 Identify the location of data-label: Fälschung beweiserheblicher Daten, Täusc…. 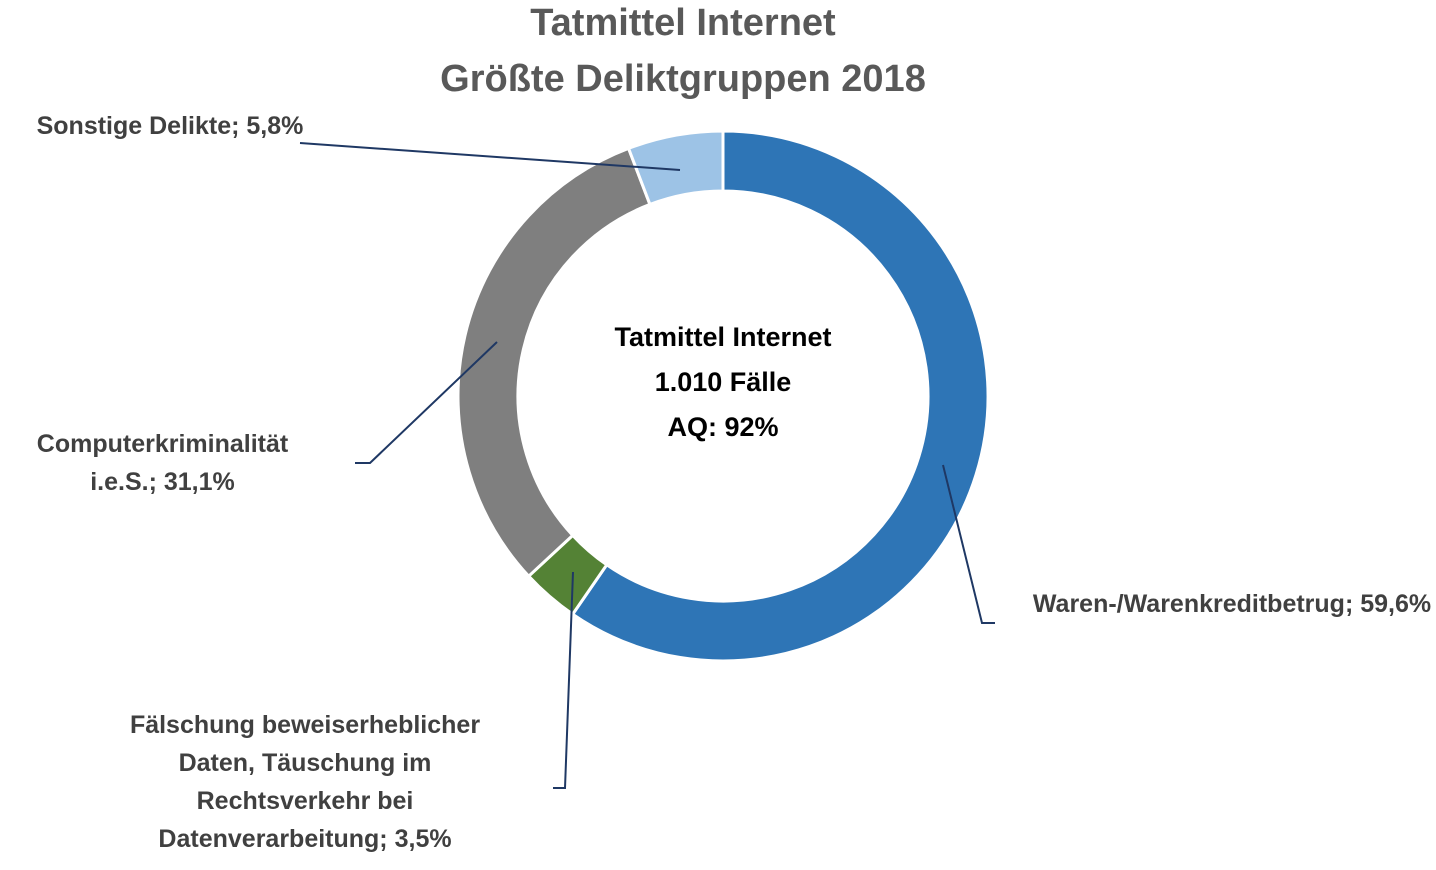
(305, 782).